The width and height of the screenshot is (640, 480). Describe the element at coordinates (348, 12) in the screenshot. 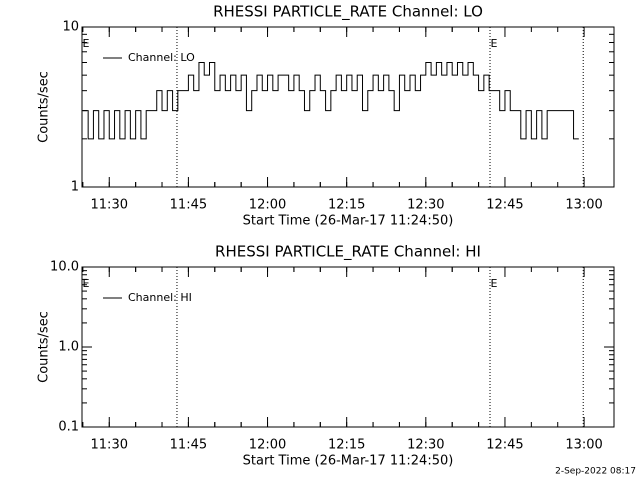

I see `chart-title: RHESSI PARTICLE_RATE Channel: LO` at that location.